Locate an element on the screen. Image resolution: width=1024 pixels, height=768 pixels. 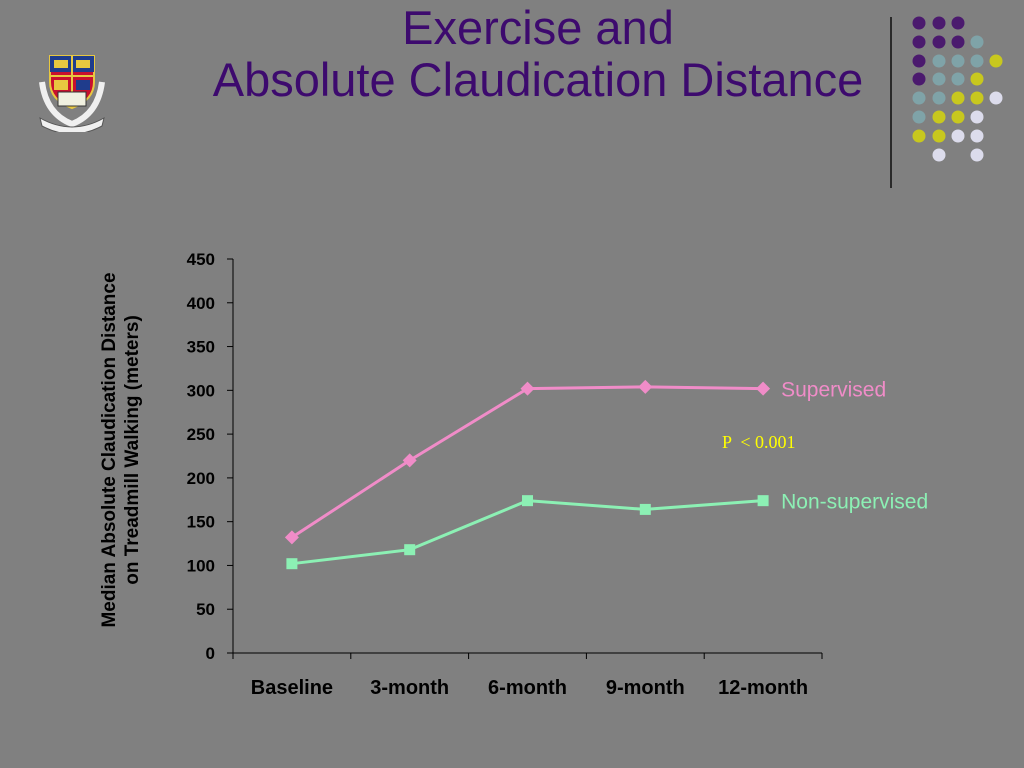
y-tick-label: 50 is located at coordinates (205, 609).